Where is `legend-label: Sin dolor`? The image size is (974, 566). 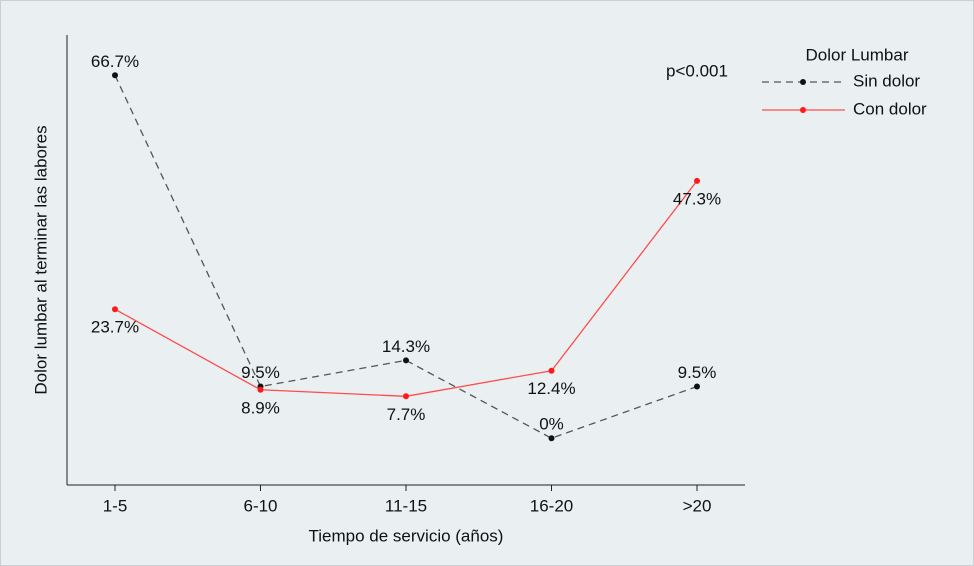 legend-label: Sin dolor is located at coordinates (886, 80).